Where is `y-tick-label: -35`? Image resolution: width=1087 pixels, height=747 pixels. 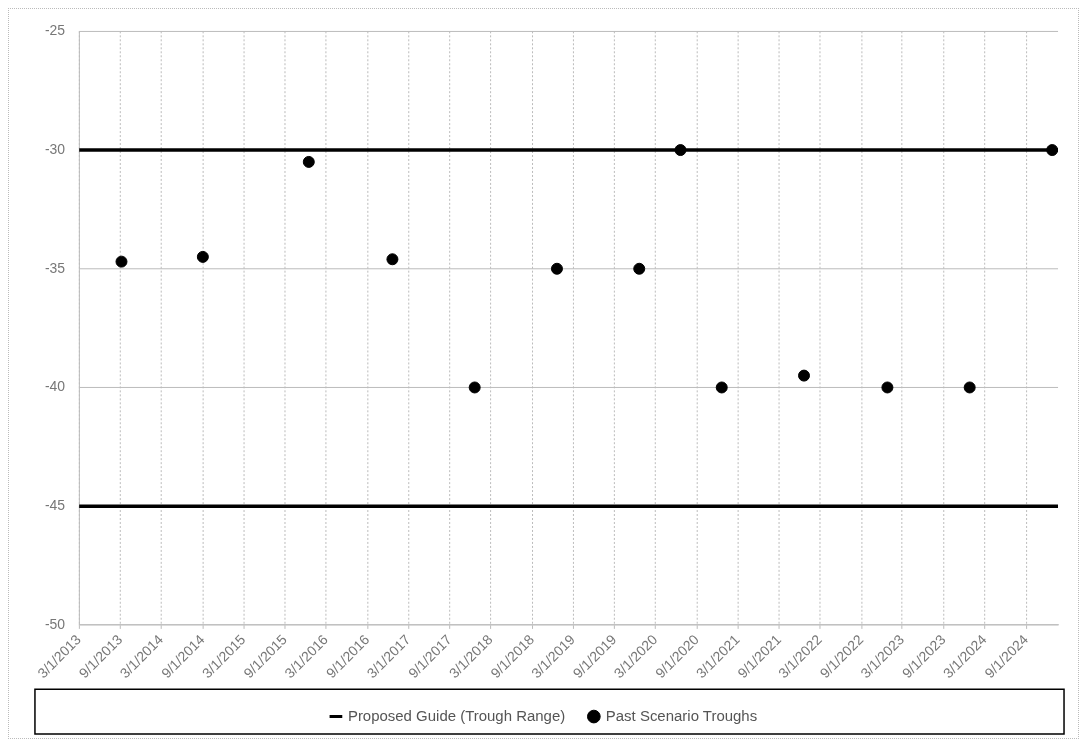
y-tick-label: -35 is located at coordinates (55, 267).